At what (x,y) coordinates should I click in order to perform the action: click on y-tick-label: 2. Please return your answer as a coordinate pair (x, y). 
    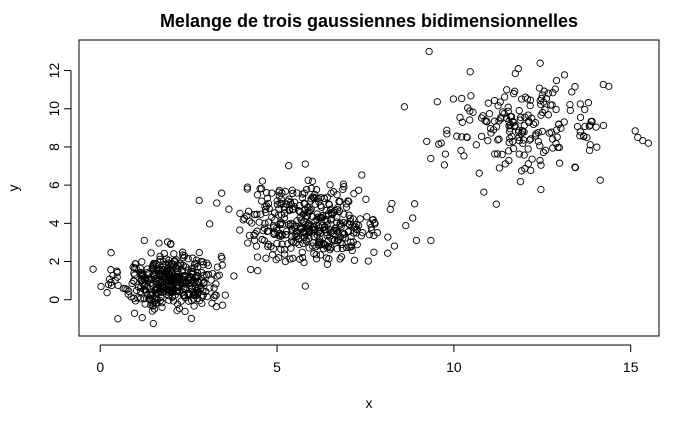
    Looking at the image, I should click on (54, 261).